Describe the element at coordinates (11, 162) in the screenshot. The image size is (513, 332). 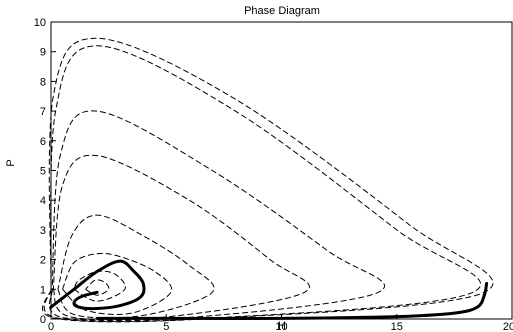
I see `y-axis-label: P` at that location.